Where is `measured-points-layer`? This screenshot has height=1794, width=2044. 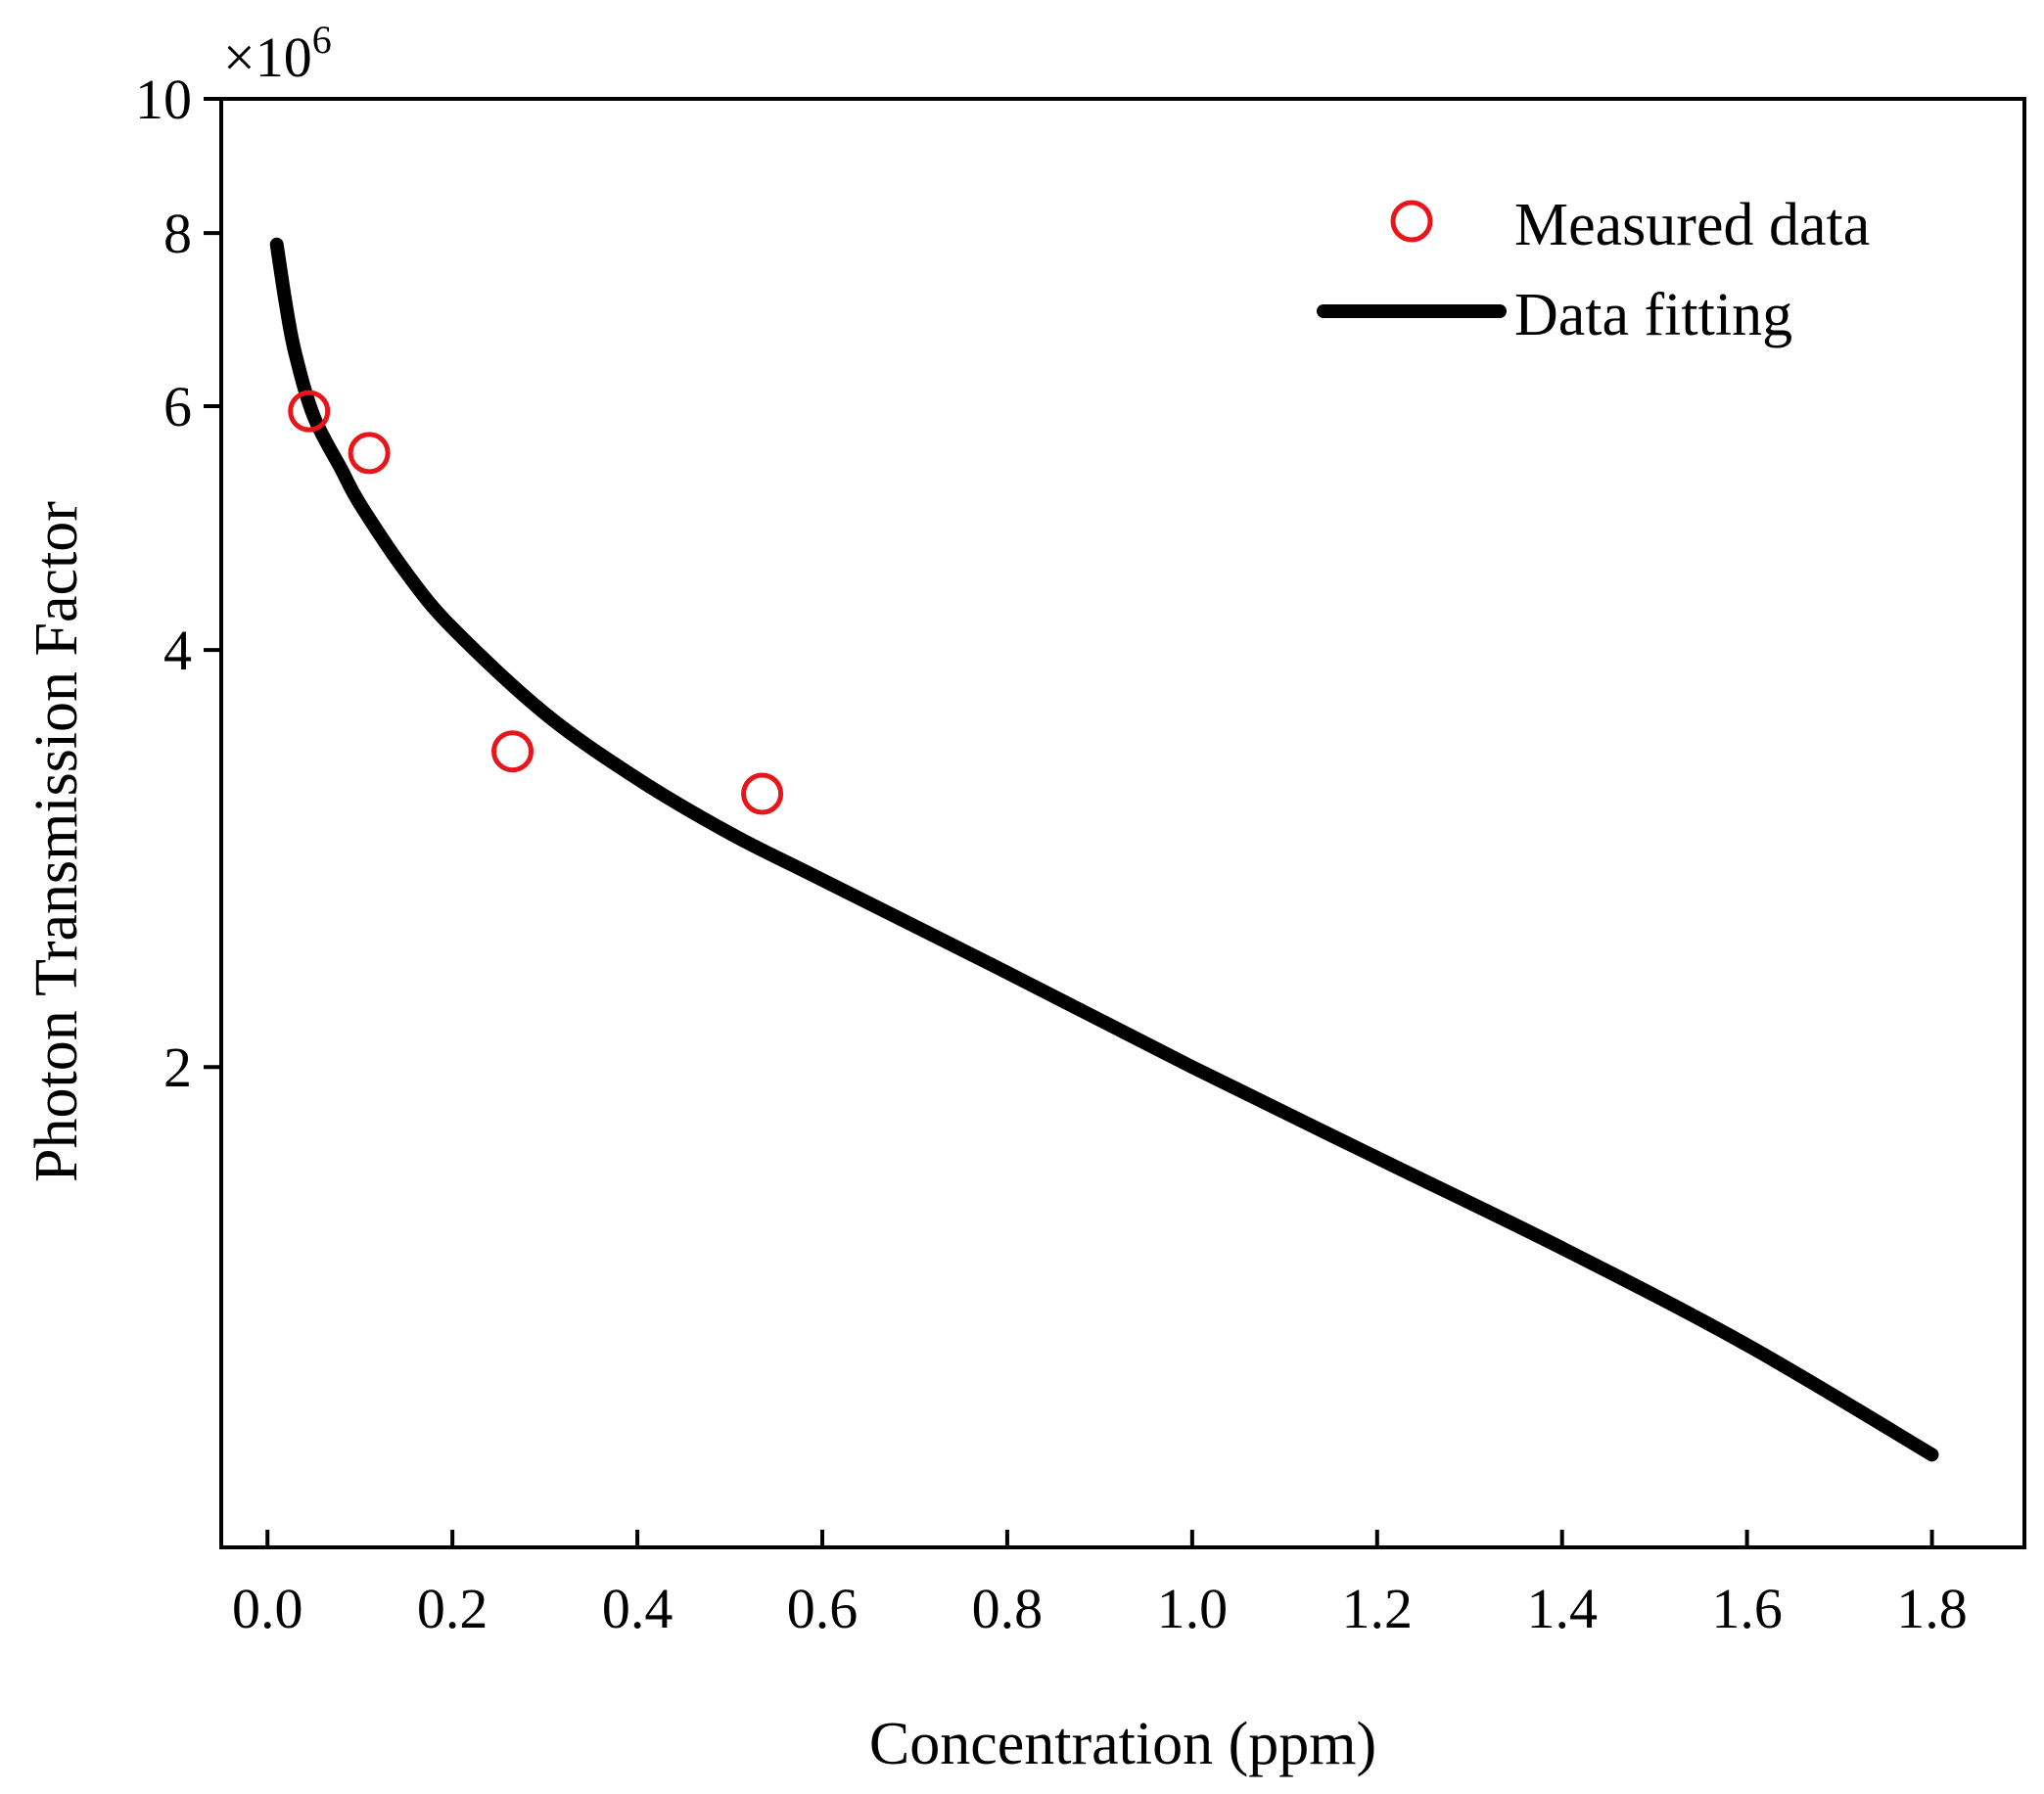 measured-points-layer is located at coordinates (536, 603).